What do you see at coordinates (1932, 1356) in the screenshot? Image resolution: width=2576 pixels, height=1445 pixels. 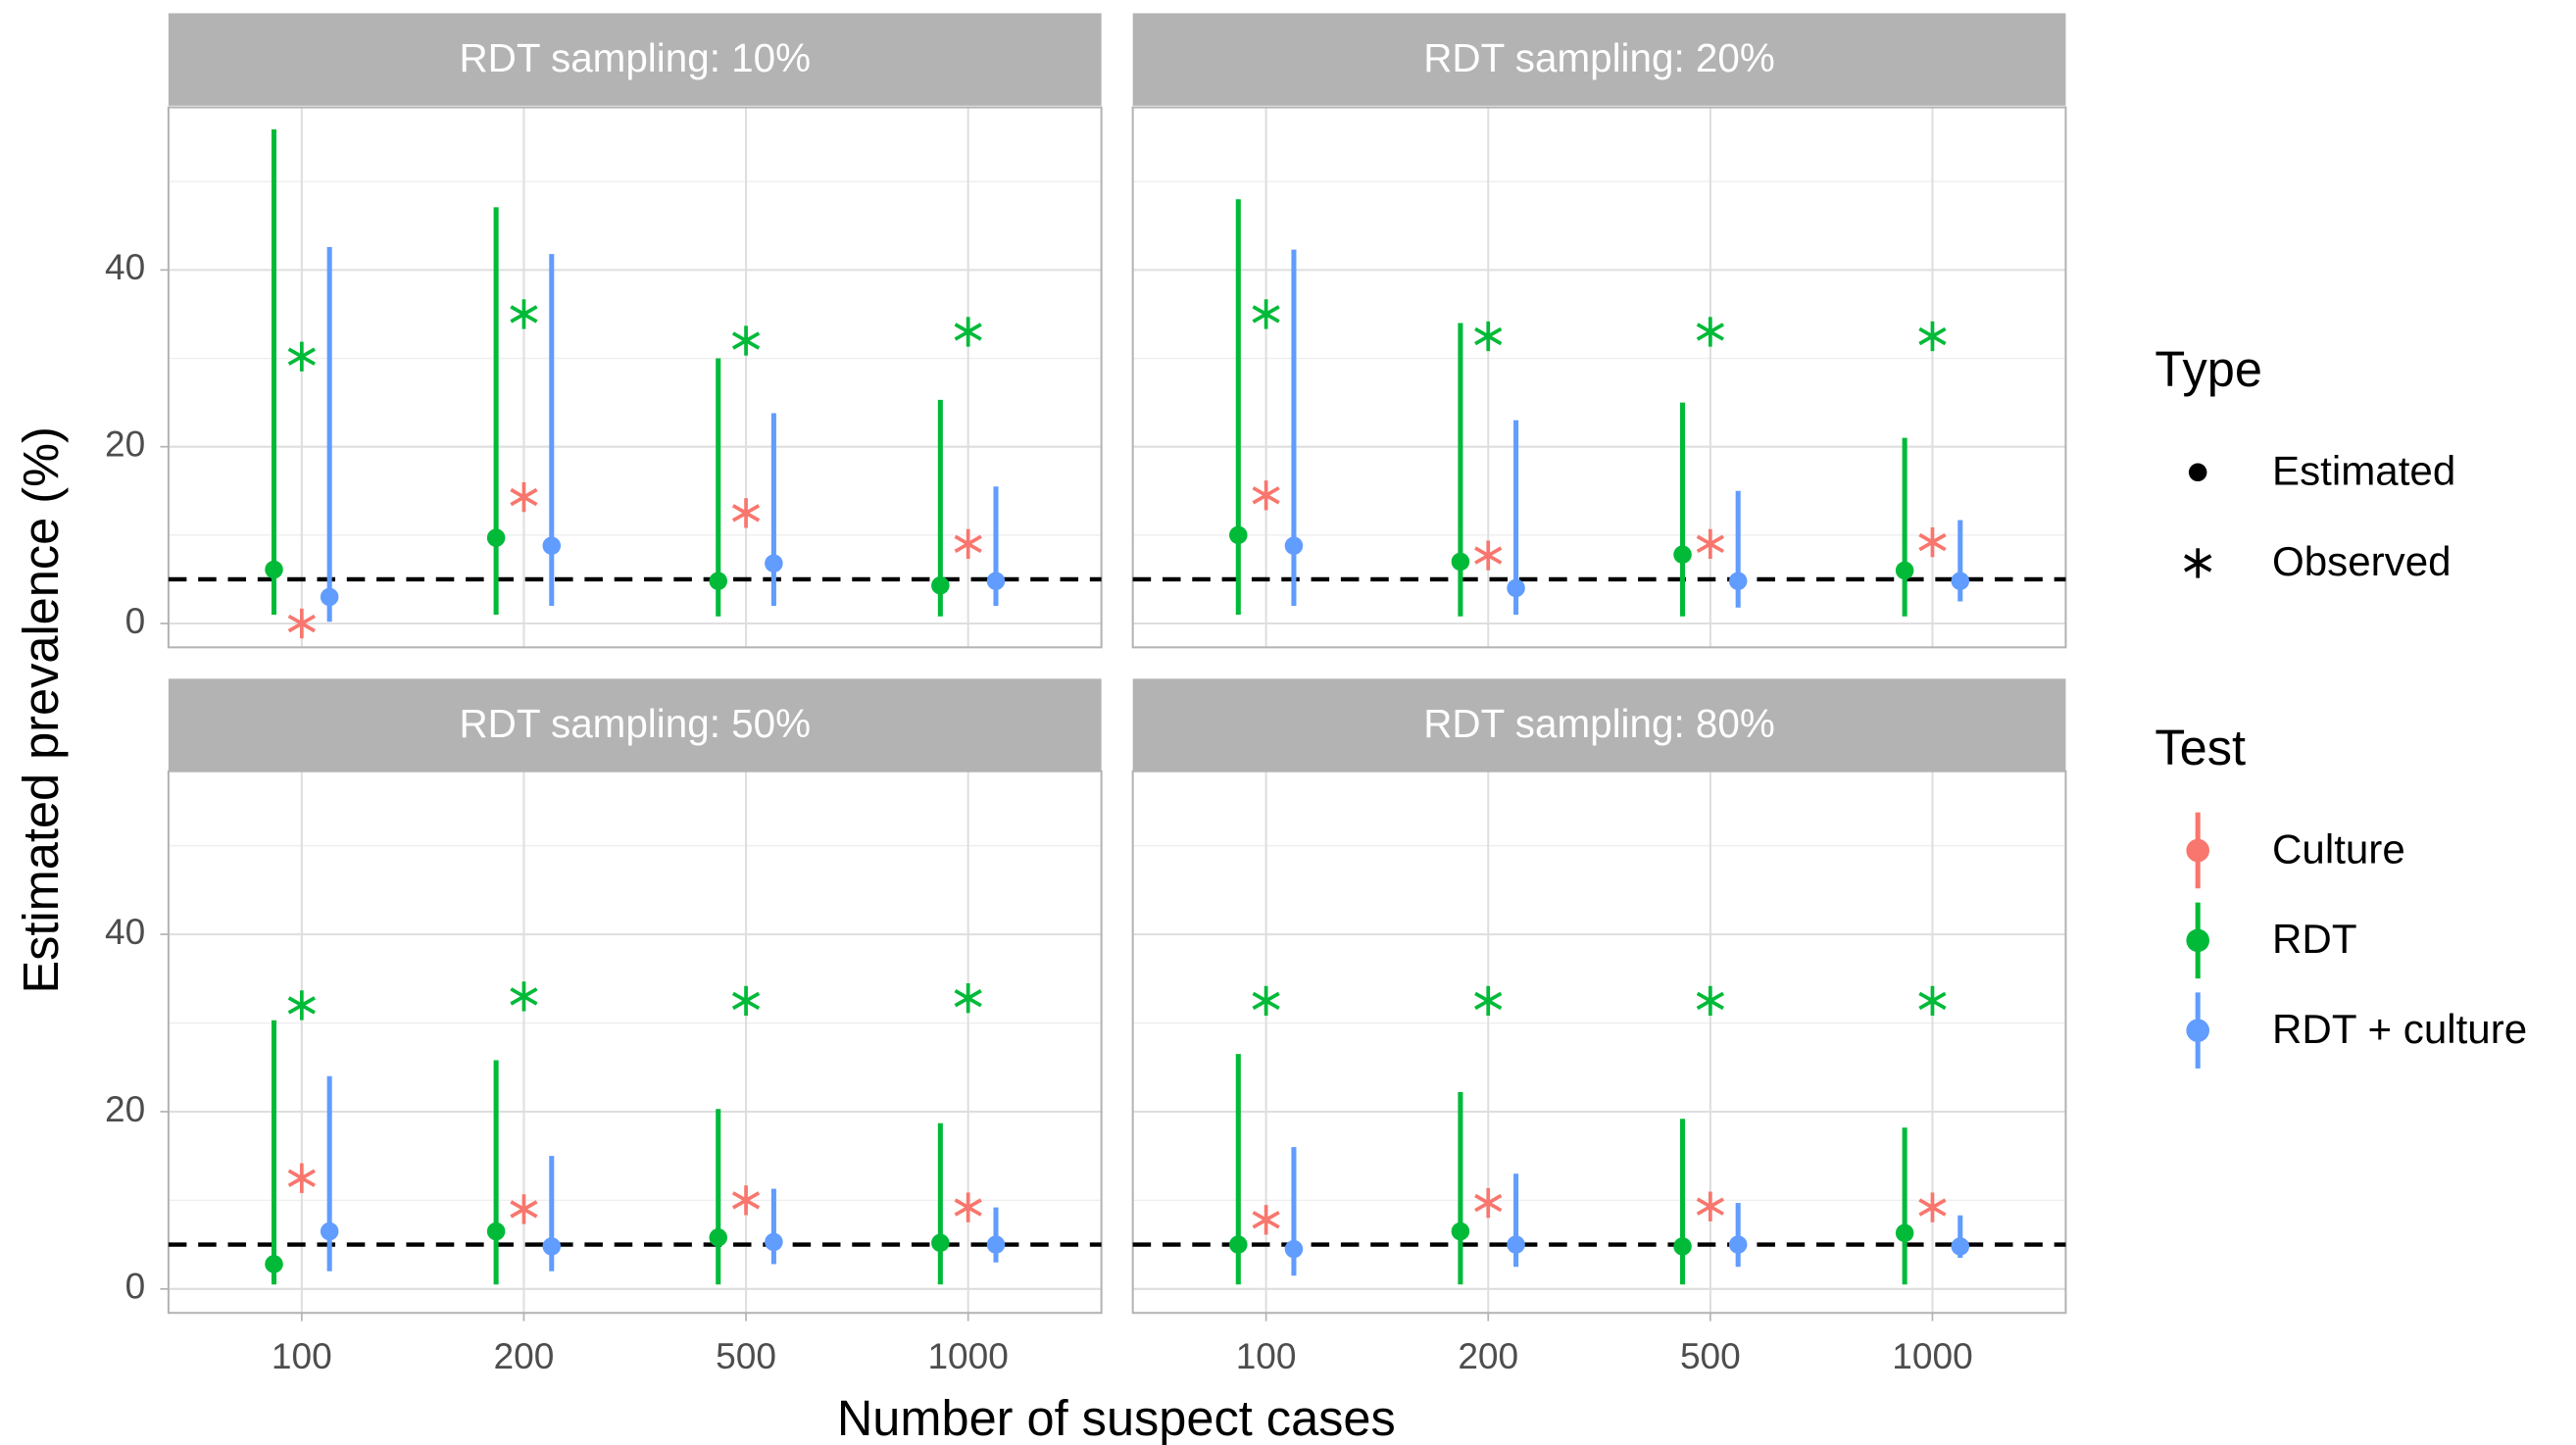 I see `x-tick-label: 1000` at bounding box center [1932, 1356].